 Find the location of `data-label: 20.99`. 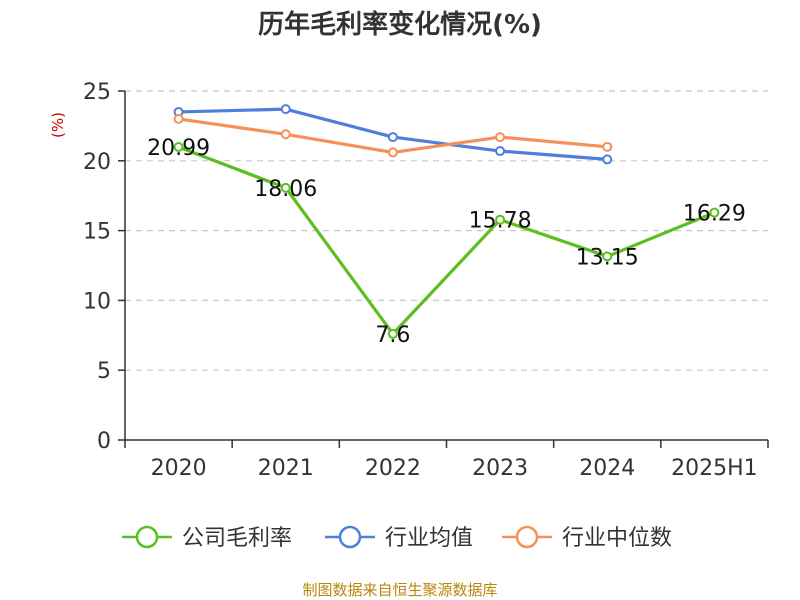

data-label: 20.99 is located at coordinates (178, 148).